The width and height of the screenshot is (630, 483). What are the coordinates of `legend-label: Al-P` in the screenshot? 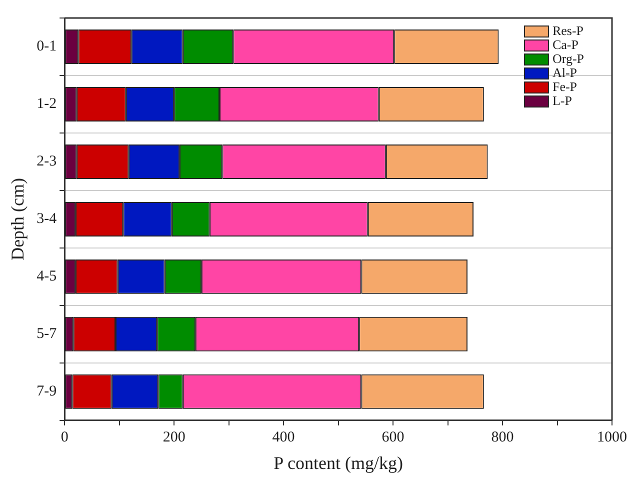 It's located at (565, 72).